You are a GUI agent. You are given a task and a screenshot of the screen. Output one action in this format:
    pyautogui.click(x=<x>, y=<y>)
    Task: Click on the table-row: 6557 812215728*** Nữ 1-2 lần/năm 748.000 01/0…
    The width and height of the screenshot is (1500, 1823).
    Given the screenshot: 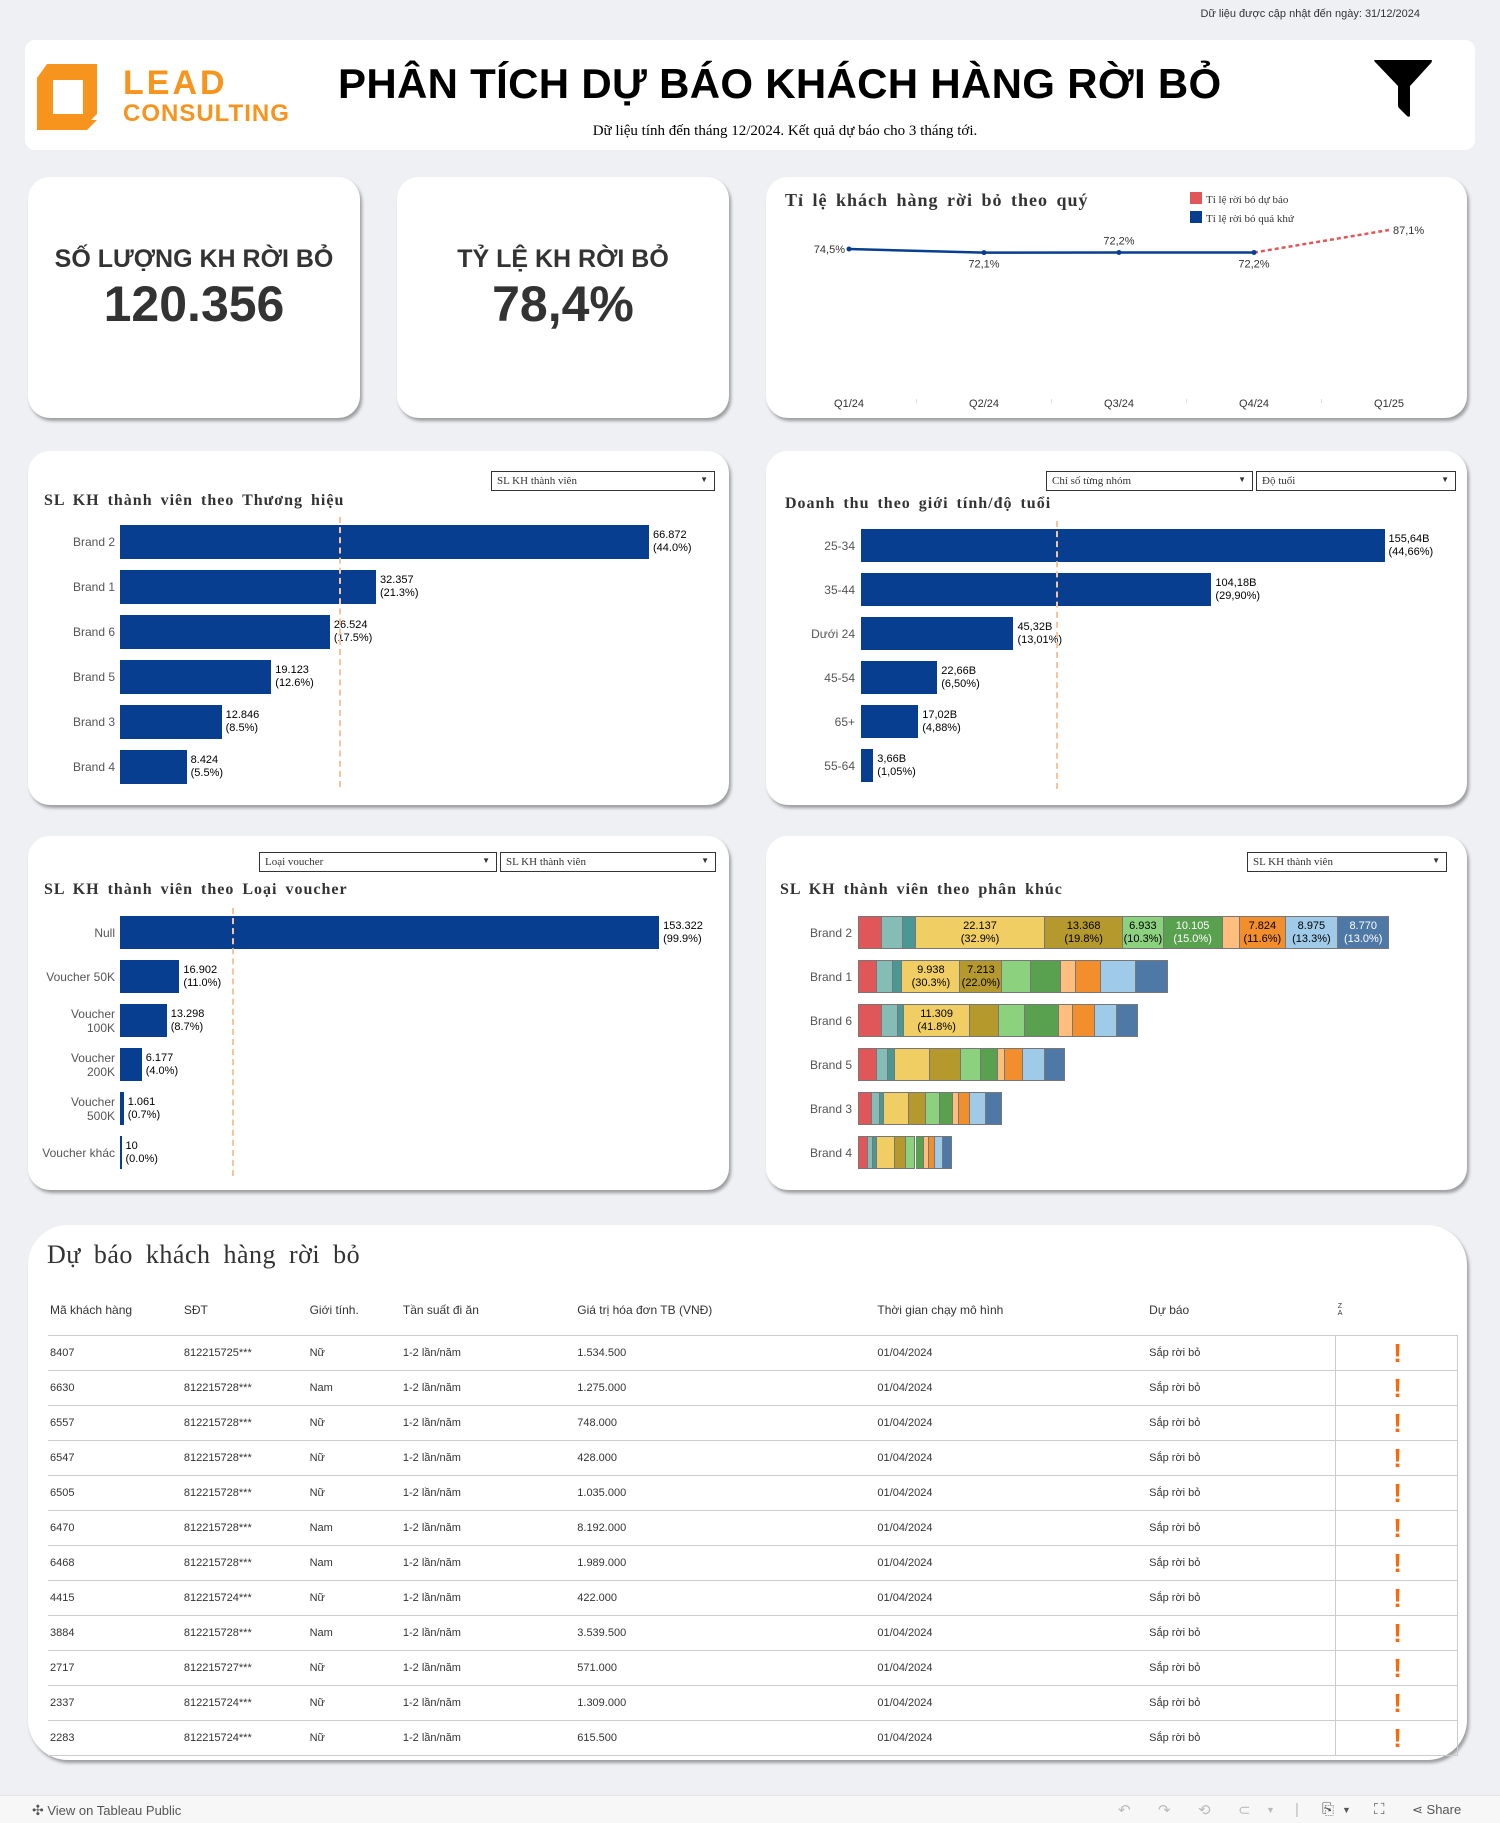 What is the action you would take?
    pyautogui.click(x=753, y=1423)
    